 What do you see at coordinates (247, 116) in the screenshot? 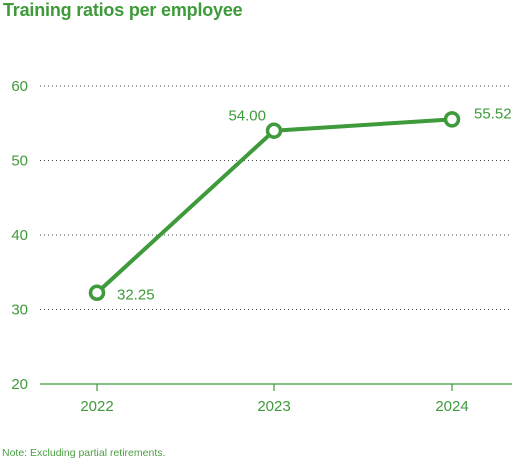
I see `data-label: 54.00` at bounding box center [247, 116].